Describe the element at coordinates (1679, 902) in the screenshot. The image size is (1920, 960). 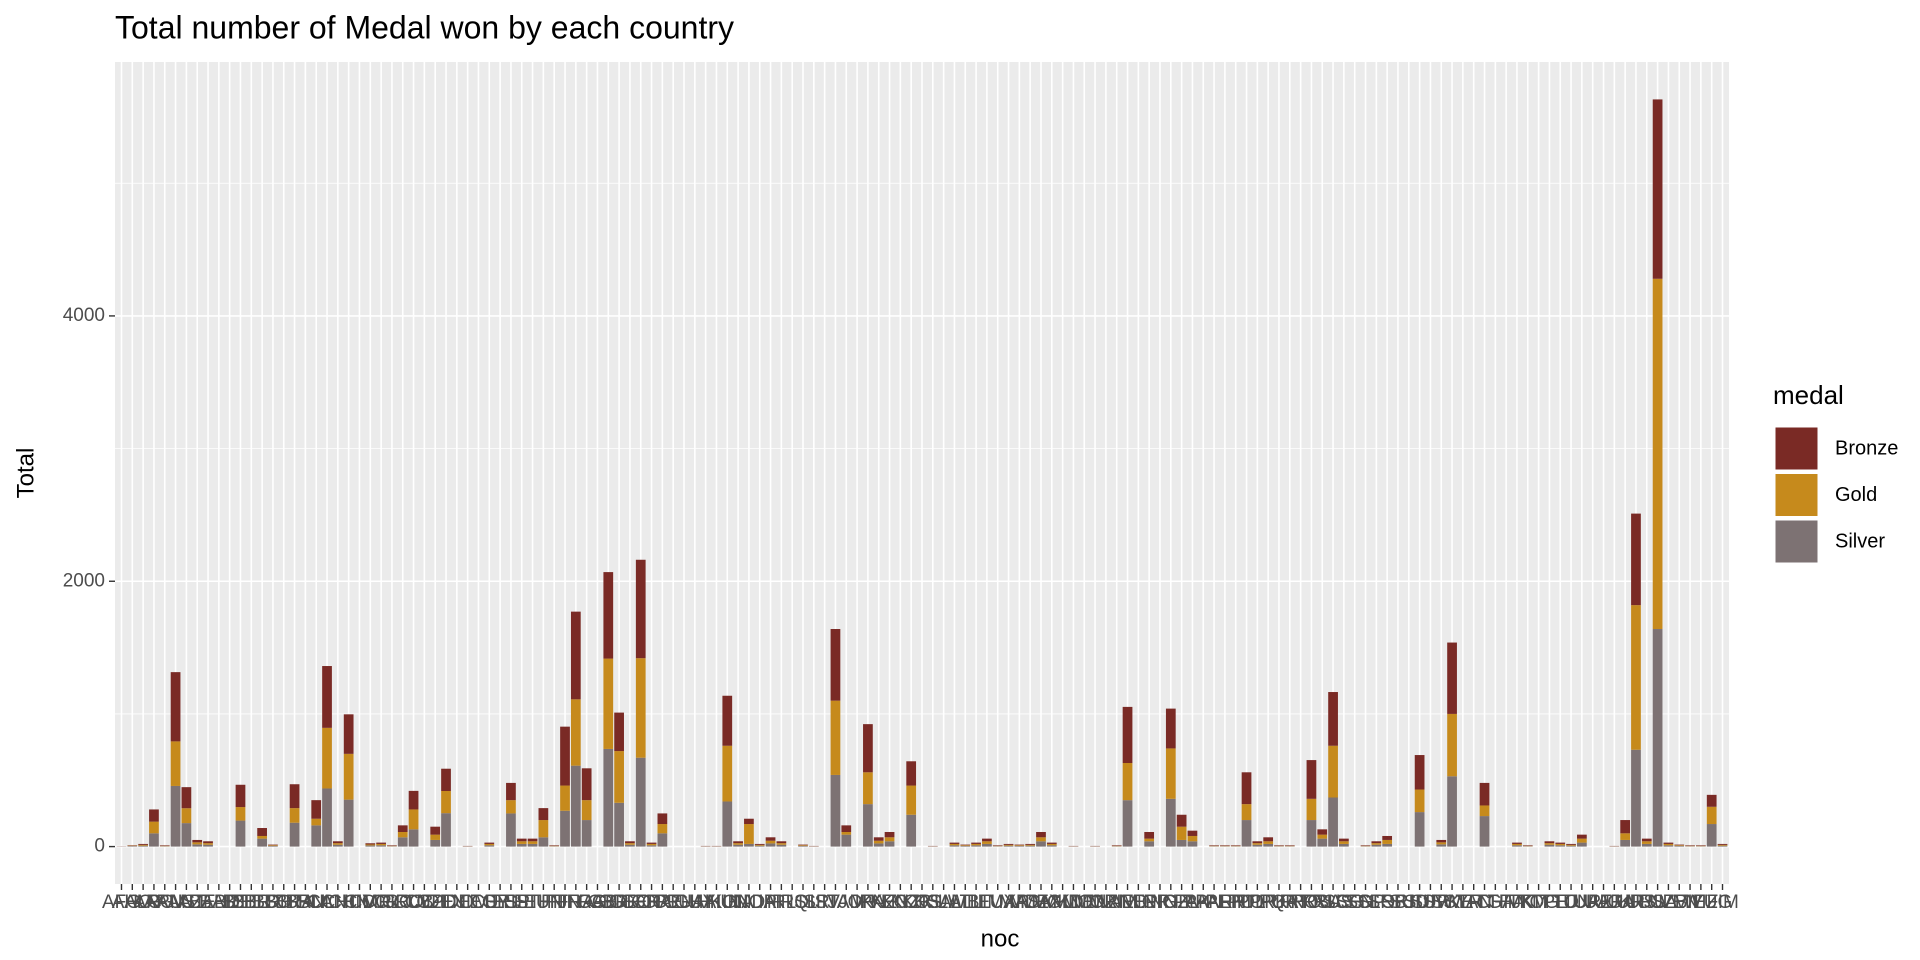
I see `x-tick-label: VEN` at that location.